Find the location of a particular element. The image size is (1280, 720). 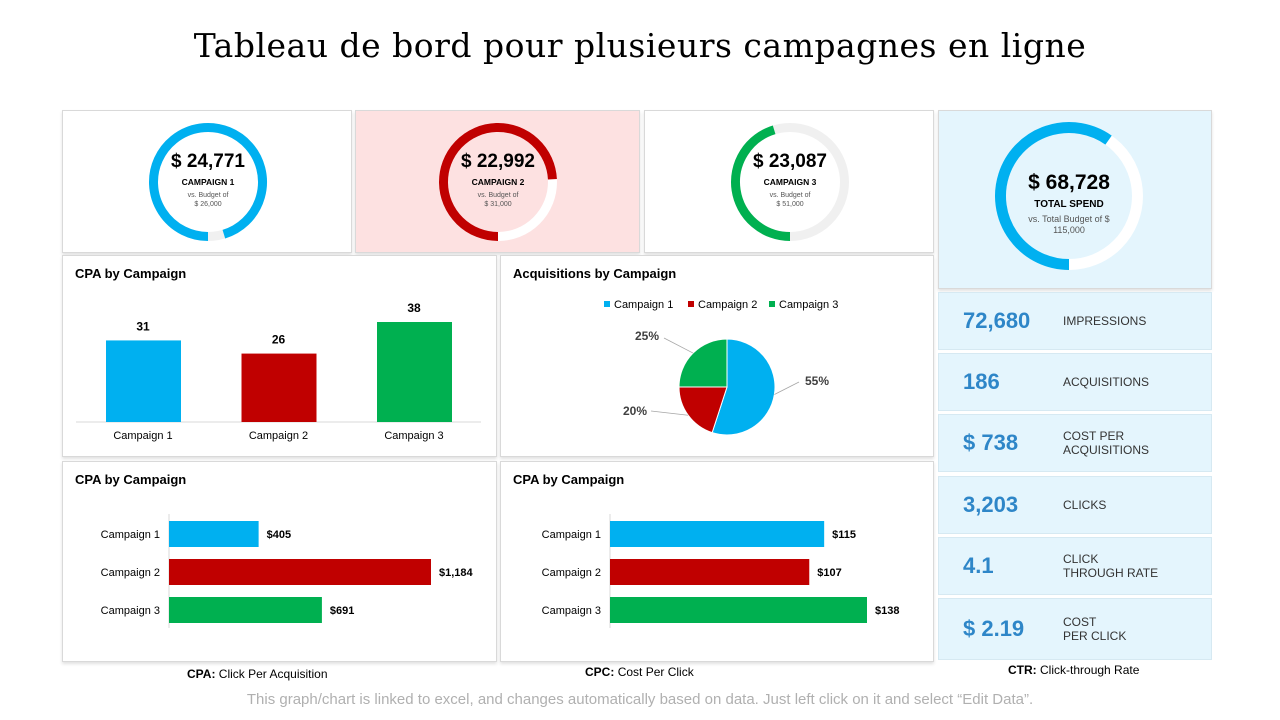

kpi-card: $ 738 COST PER ACQUISITIONS is located at coordinates (1075, 443).